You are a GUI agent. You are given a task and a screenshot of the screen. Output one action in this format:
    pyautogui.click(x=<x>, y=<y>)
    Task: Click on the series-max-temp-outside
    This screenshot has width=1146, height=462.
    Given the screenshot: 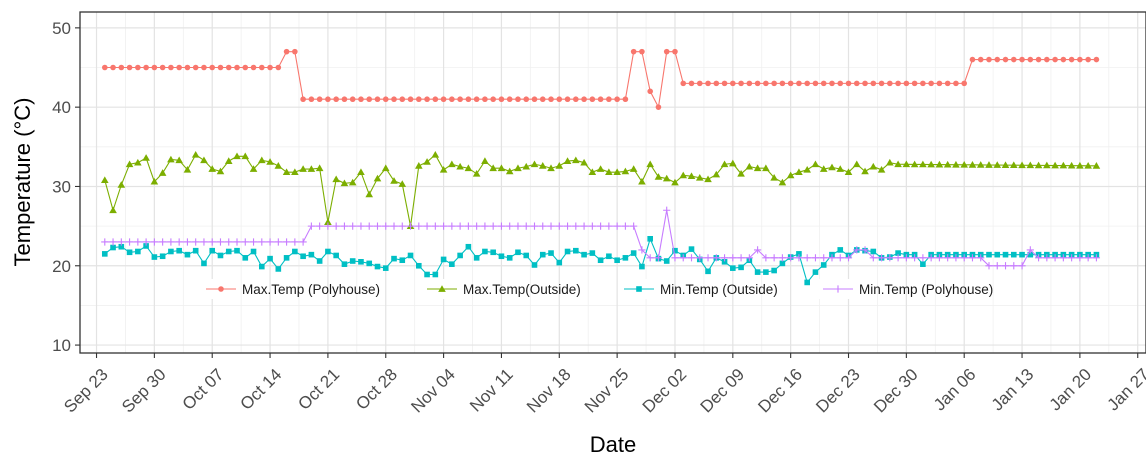 What is the action you would take?
    pyautogui.click(x=600, y=189)
    